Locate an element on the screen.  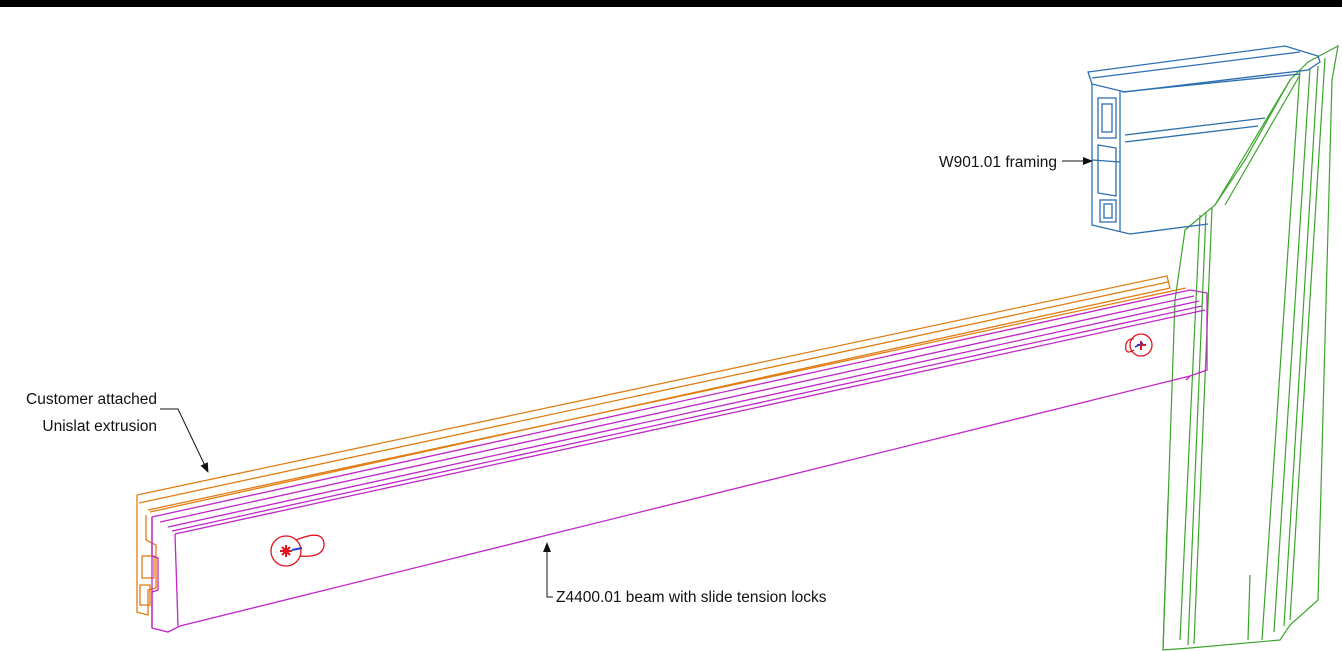
extrusion-callout-line1: Customer attached is located at coordinates (91, 399).